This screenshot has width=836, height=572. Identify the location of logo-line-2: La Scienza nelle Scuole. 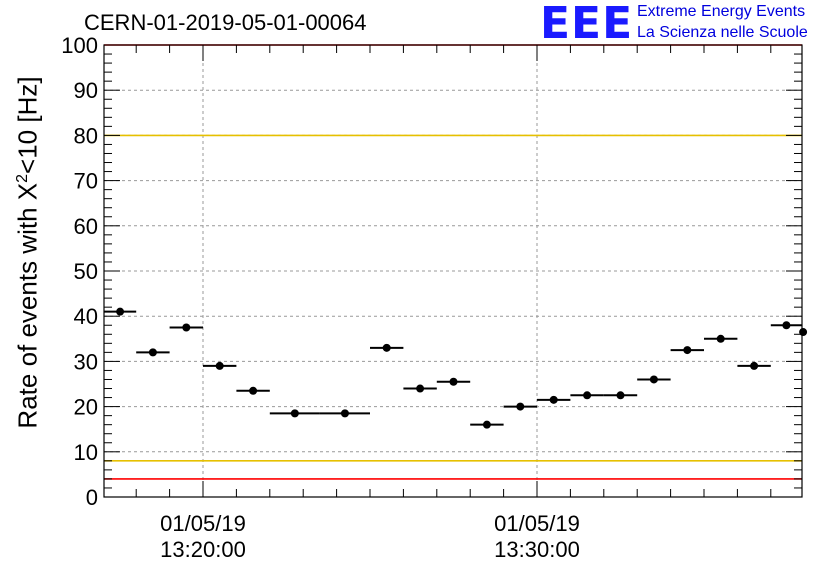
(722, 32).